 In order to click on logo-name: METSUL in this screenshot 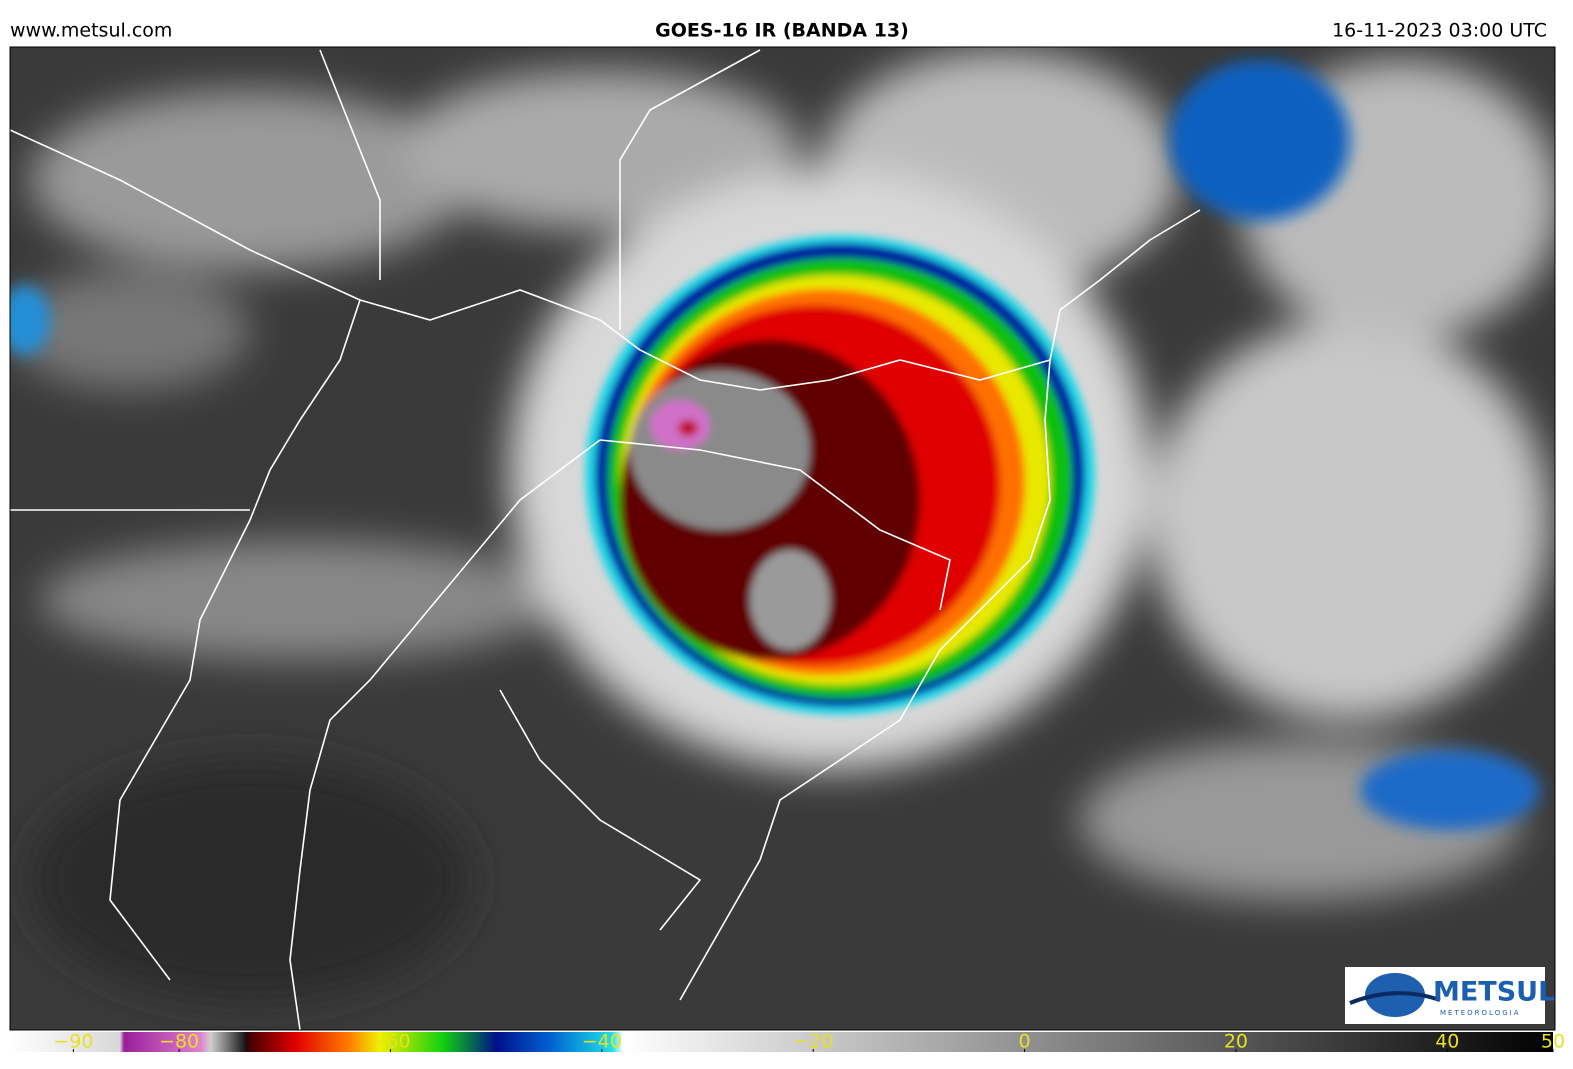, I will do `click(1494, 992)`.